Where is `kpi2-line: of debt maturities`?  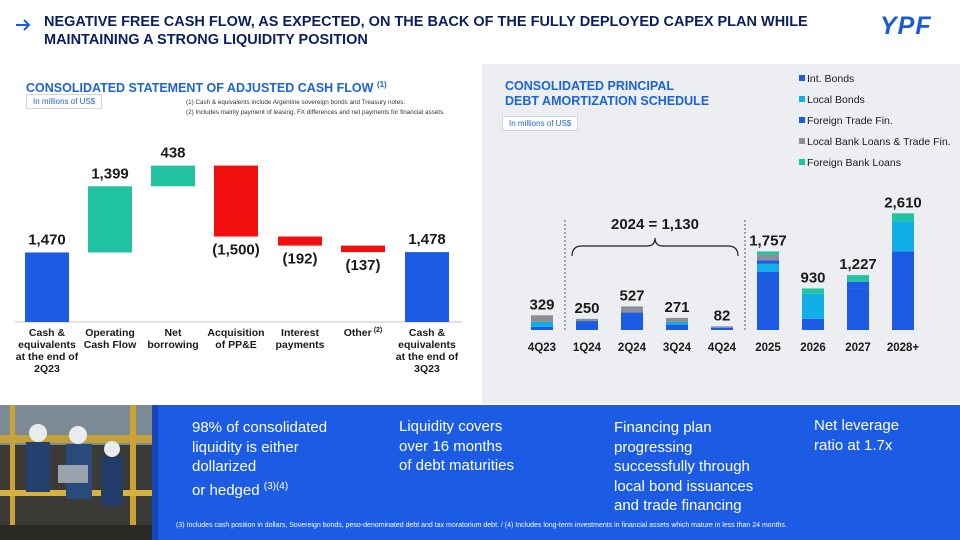
kpi2-line: of debt maturities is located at coordinates (457, 465).